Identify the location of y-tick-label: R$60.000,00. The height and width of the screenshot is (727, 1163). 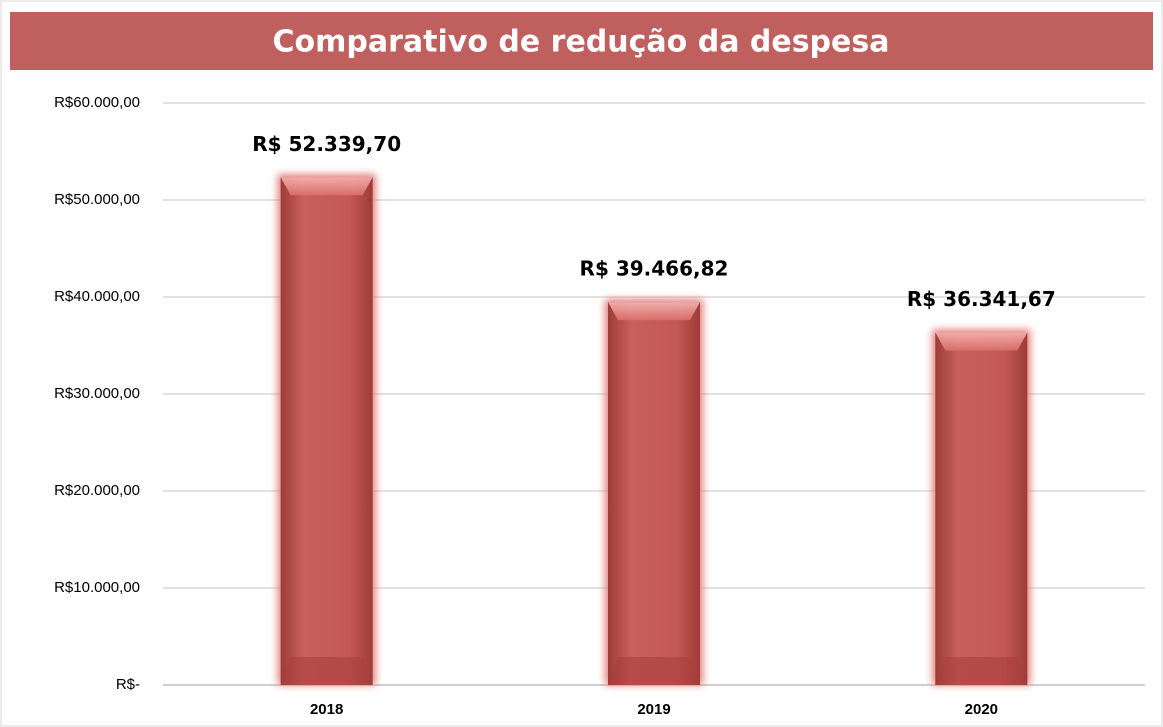
(97, 102).